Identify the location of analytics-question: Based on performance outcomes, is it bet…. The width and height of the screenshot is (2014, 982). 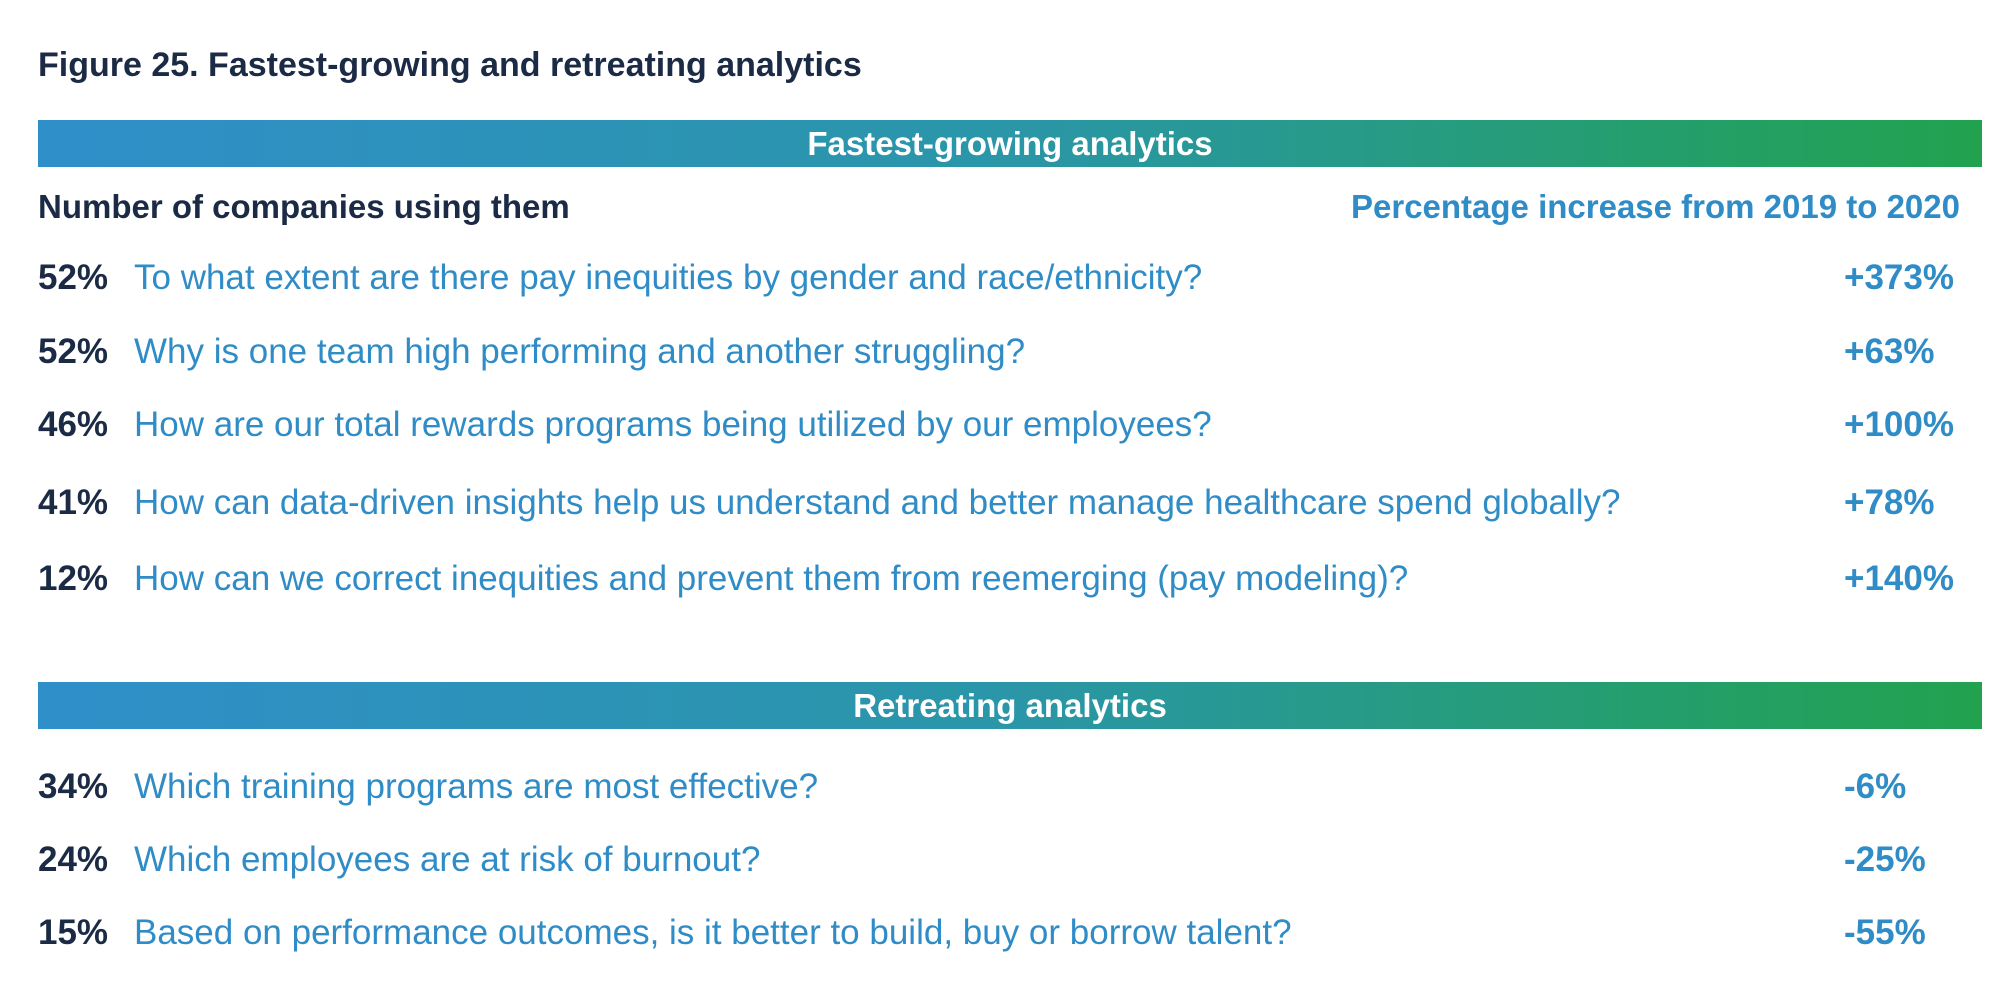
(713, 932).